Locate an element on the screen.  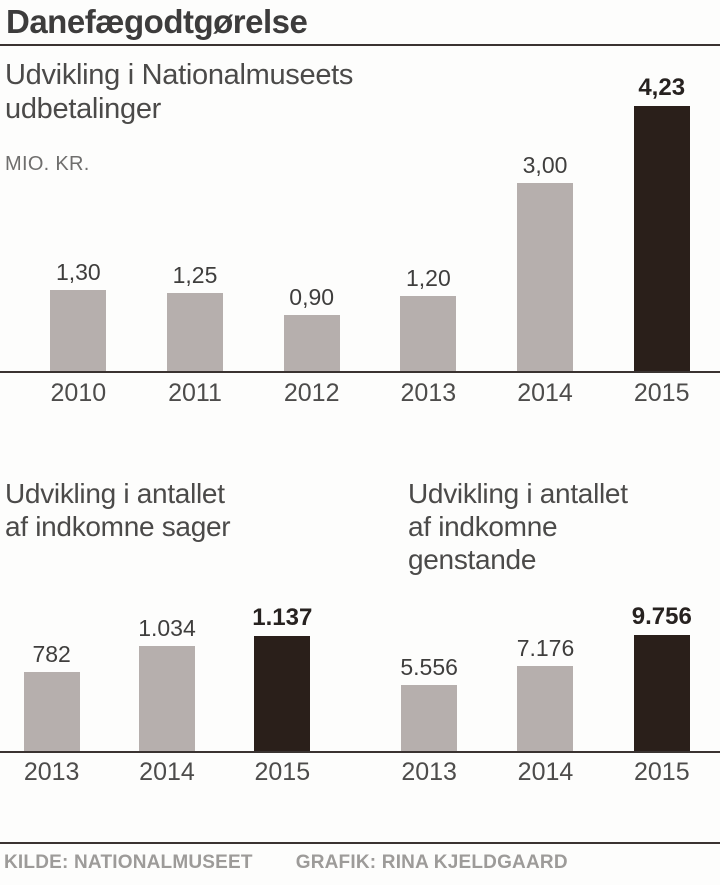
bottom-charts-axis-line is located at coordinates (360, 752).